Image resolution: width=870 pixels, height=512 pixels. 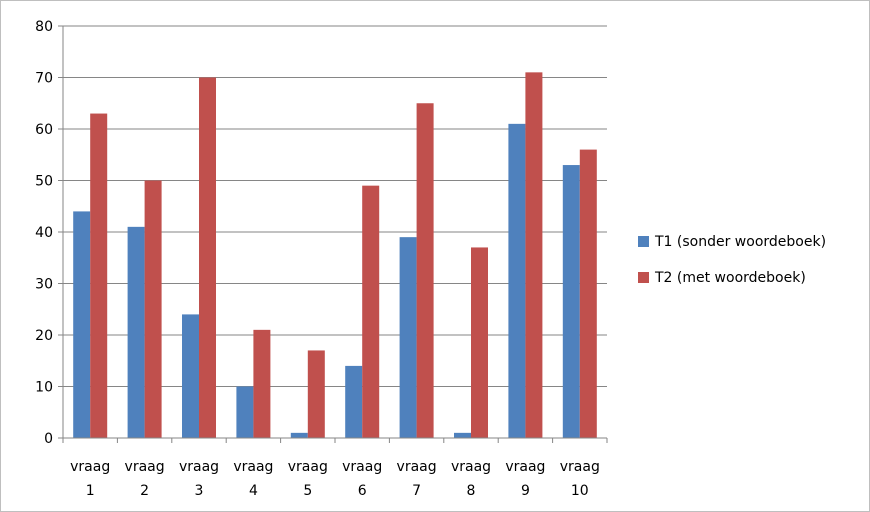 I want to click on y-tick-label: 70, so click(x=44, y=79).